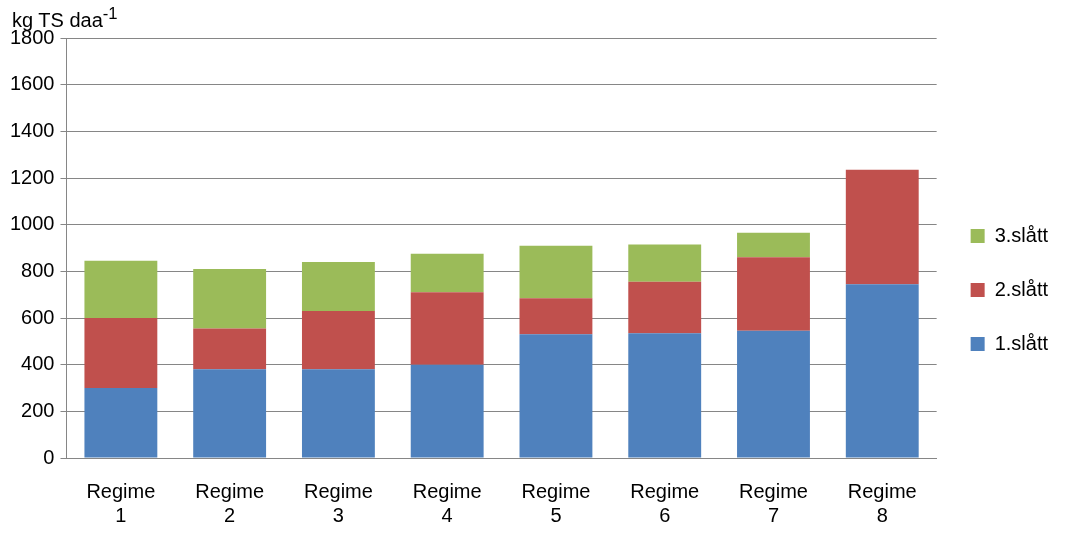 The height and width of the screenshot is (542, 1068). Describe the element at coordinates (882, 502) in the screenshot. I see `x-tick-label: Regime 8` at that location.